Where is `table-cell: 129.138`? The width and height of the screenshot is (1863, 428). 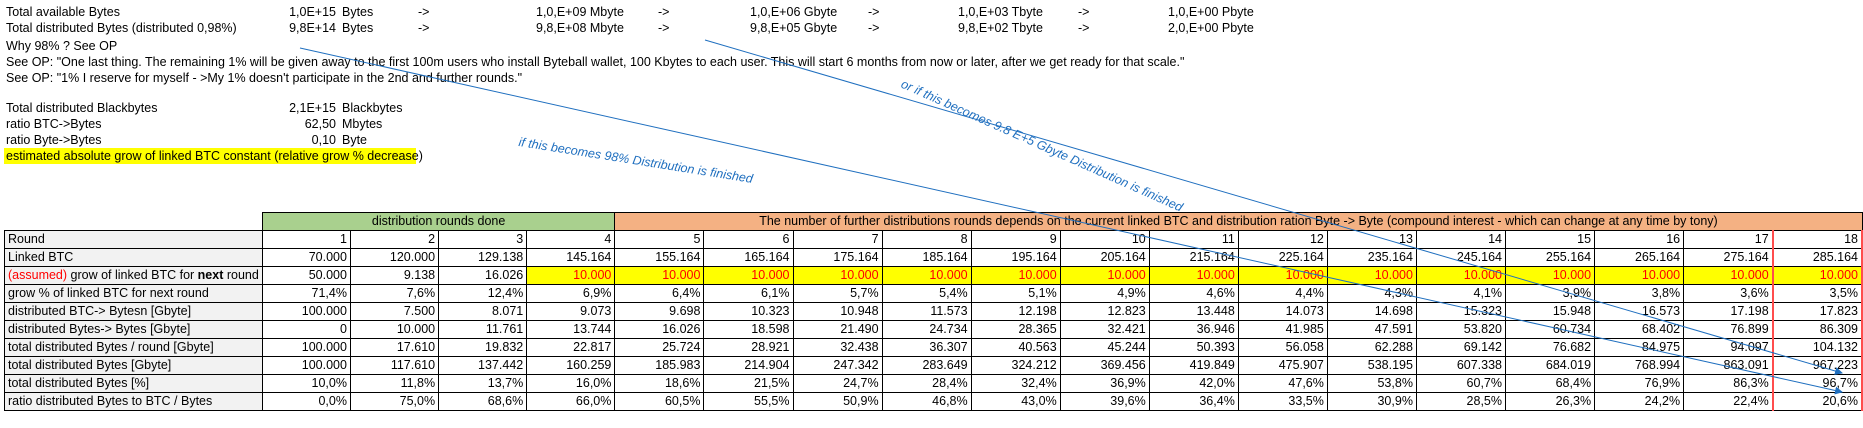 table-cell: 129.138 is located at coordinates (483, 257).